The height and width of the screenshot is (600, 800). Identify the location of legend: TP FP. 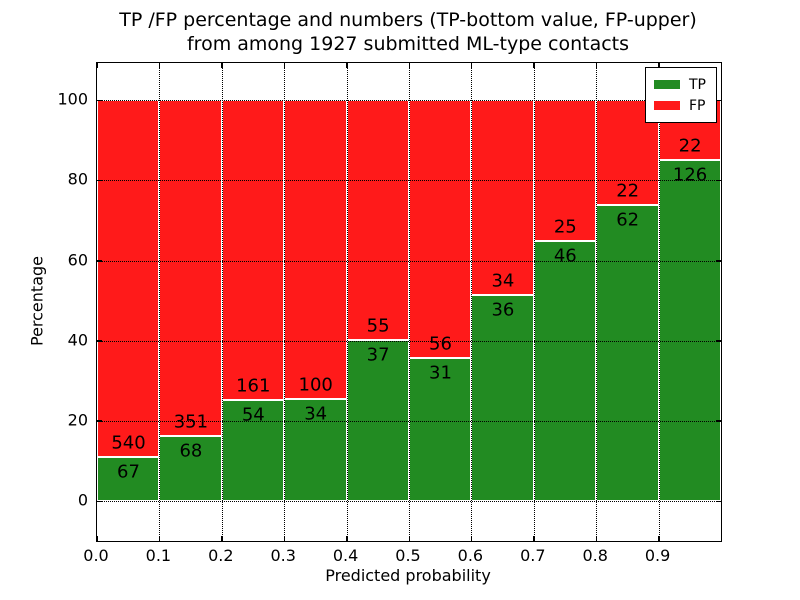
(681, 95).